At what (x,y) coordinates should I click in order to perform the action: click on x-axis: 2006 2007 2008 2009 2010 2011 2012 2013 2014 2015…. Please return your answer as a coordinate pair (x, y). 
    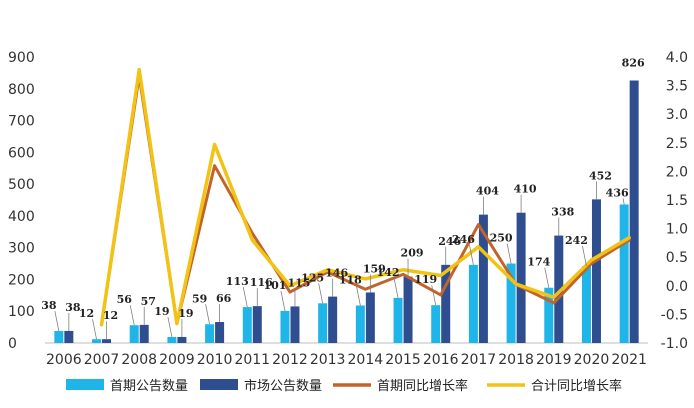
    Looking at the image, I should click on (346, 360).